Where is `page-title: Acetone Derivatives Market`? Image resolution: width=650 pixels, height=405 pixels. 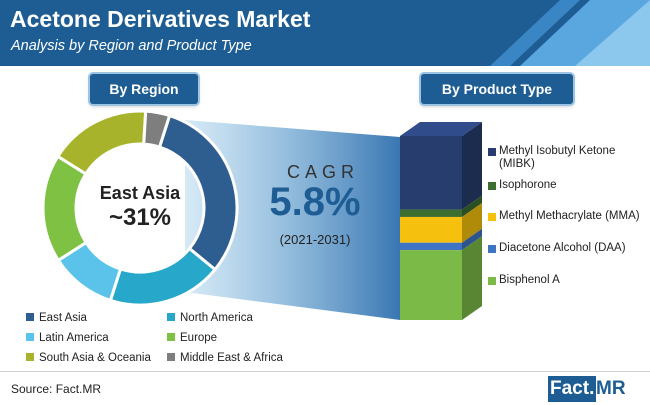 page-title: Acetone Derivatives Market is located at coordinates (160, 19).